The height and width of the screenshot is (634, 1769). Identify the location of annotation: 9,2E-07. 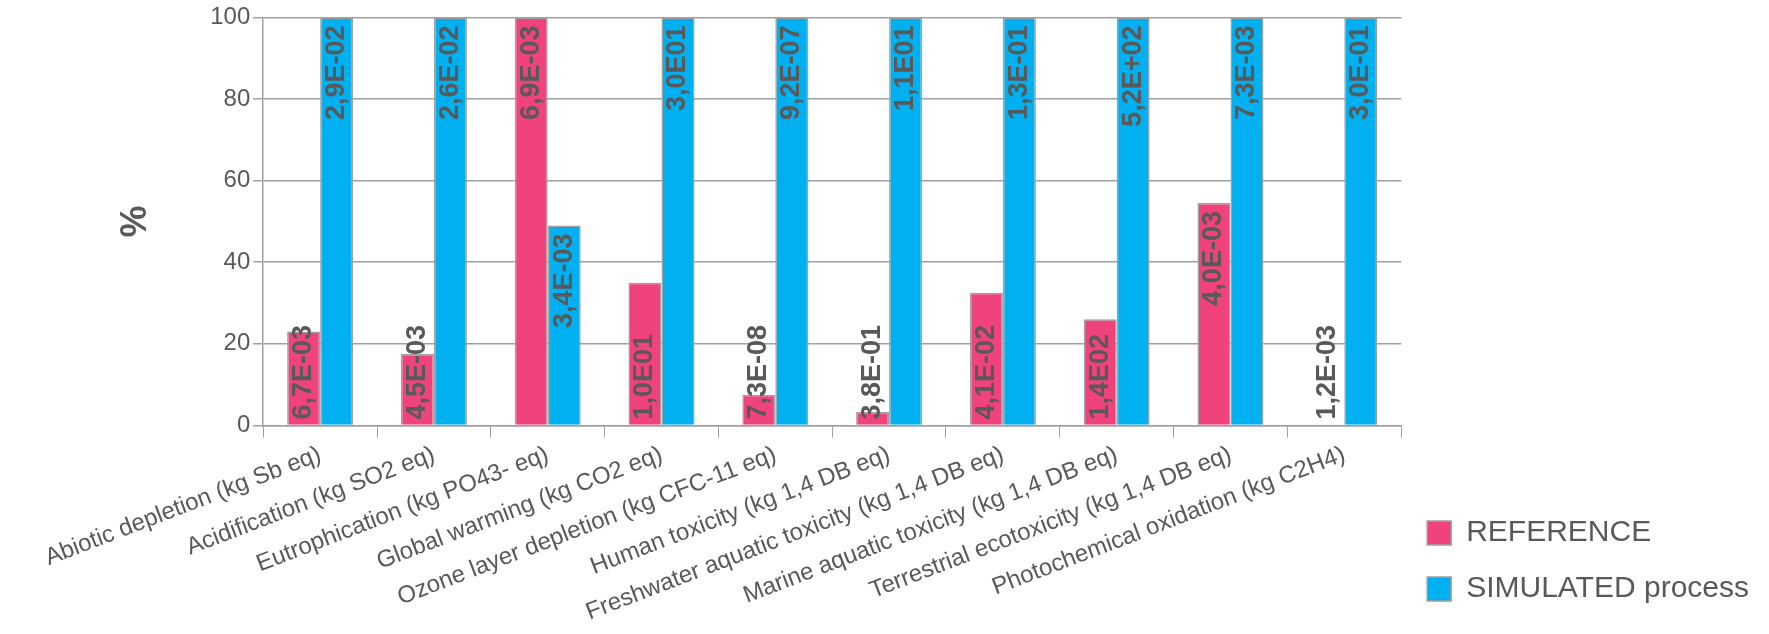
(790, 72).